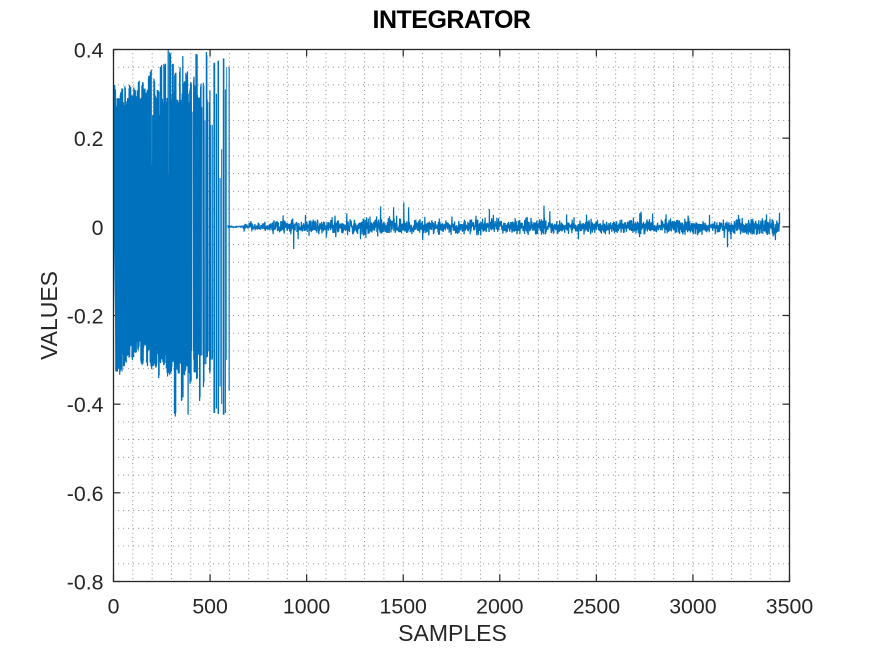  What do you see at coordinates (597, 607) in the screenshot?
I see `svg-text: 2500` at bounding box center [597, 607].